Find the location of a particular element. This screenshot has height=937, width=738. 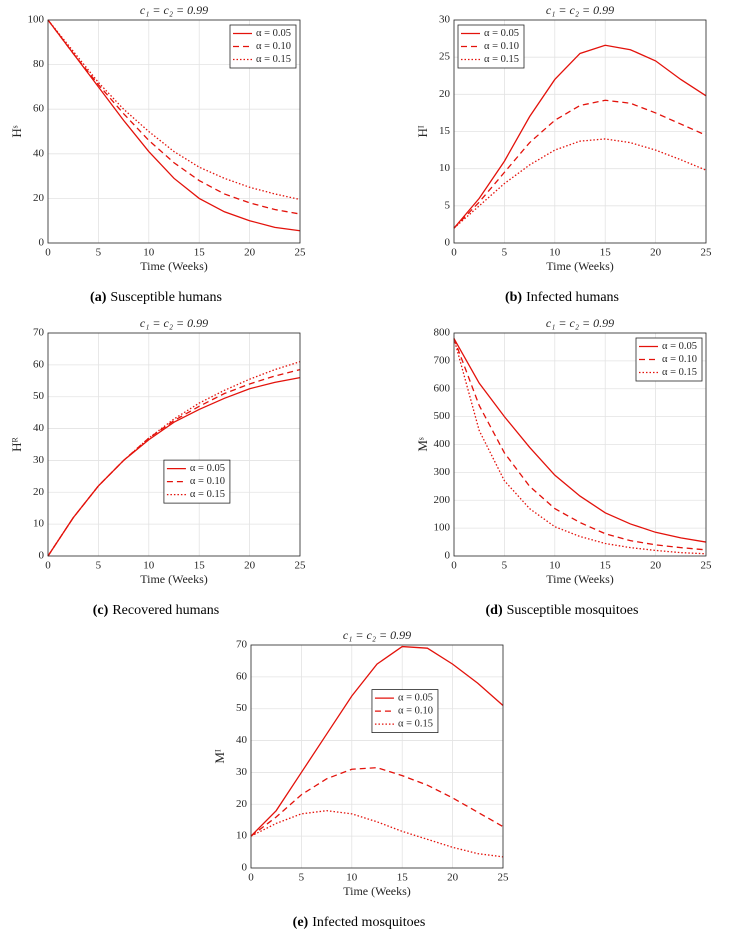

y-tick-label: 50 is located at coordinates (242, 708).